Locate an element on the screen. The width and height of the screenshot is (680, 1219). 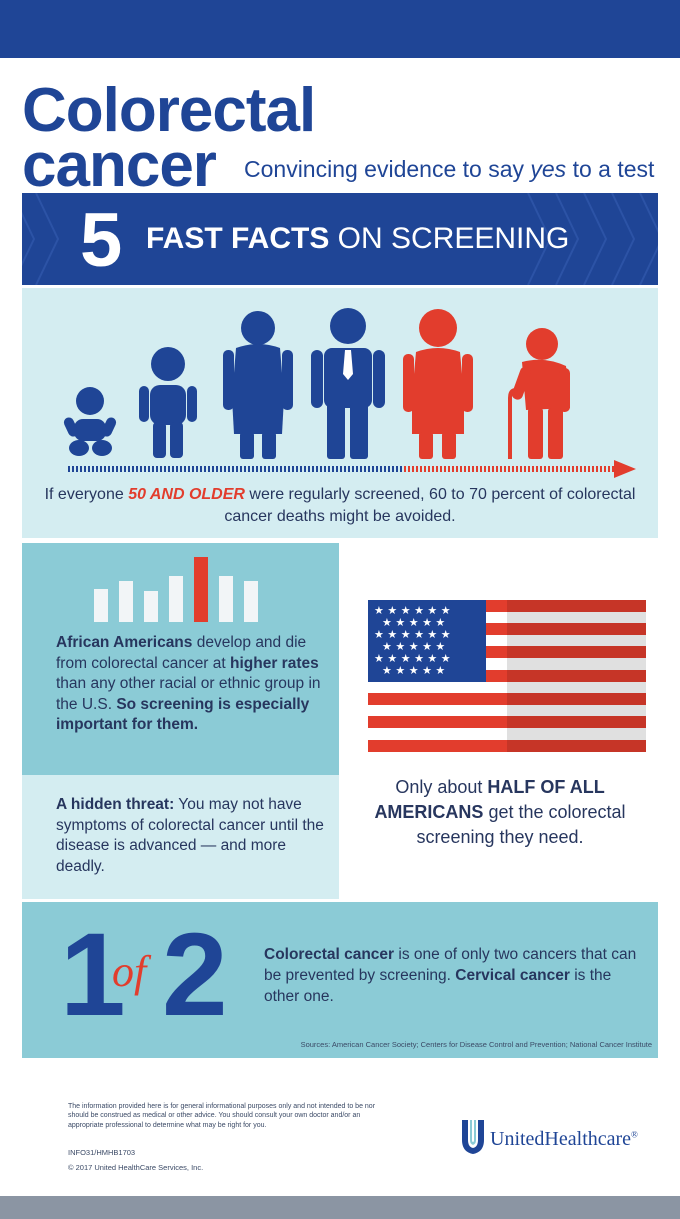
page-subtitle: Convincing evidence to say yes to a test is located at coordinates (449, 169).